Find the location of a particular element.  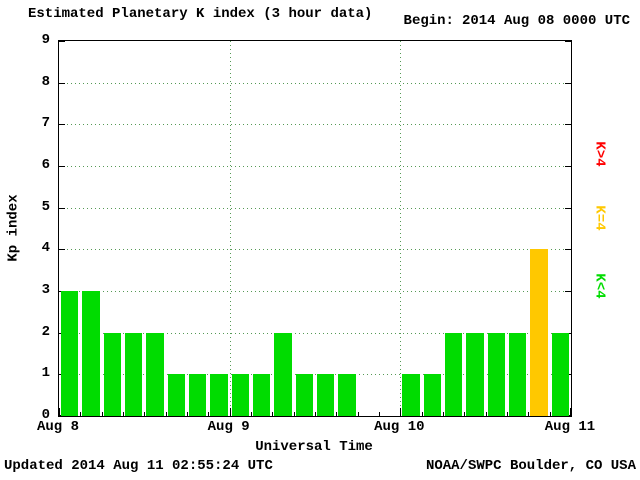

legend-k-eq-4: K=4 is located at coordinates (600, 218).